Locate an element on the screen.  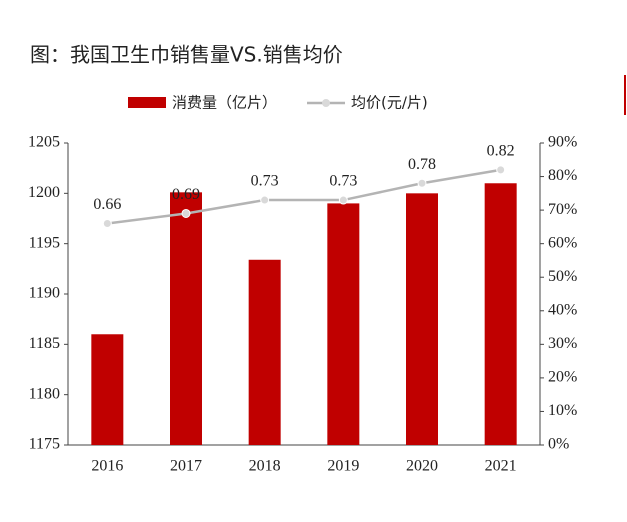
legend-label: 均价(元/片) is located at coordinates (389, 103).